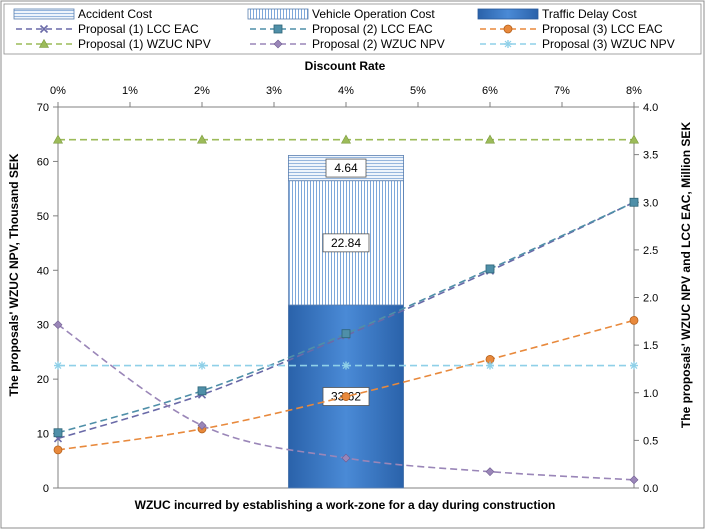 The image size is (705, 529). Describe the element at coordinates (562, 91) in the screenshot. I see `top-x-tick-label: 7%` at that location.